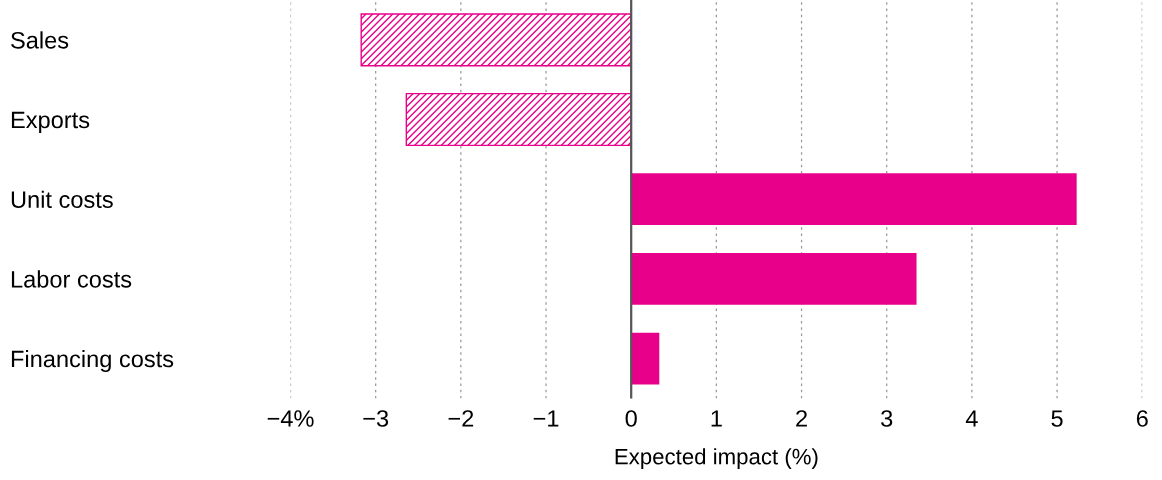 Image resolution: width=1162 pixels, height=480 pixels. Describe the element at coordinates (290, 418) in the screenshot. I see `x-tick-label: −4%` at that location.